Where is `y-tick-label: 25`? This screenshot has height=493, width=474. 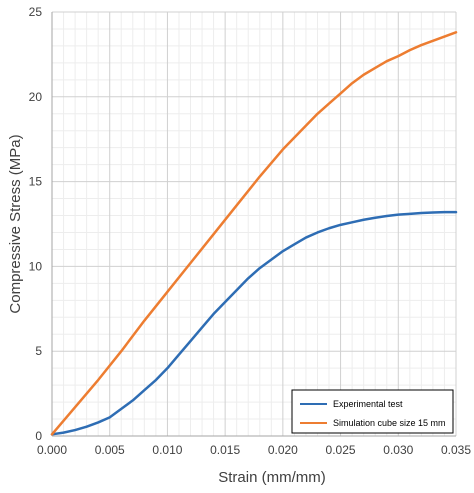
y-tick-label: 25 is located at coordinates (36, 12).